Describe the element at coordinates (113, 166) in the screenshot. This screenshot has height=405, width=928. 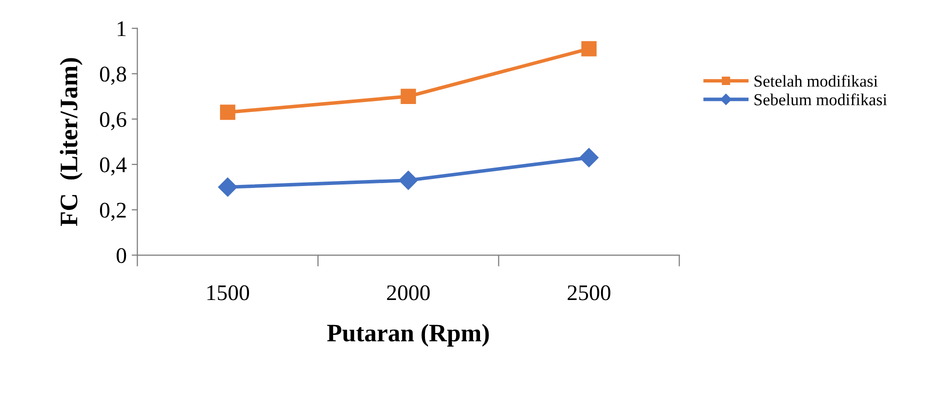
I see `y-tick-label: 0,4` at that location.